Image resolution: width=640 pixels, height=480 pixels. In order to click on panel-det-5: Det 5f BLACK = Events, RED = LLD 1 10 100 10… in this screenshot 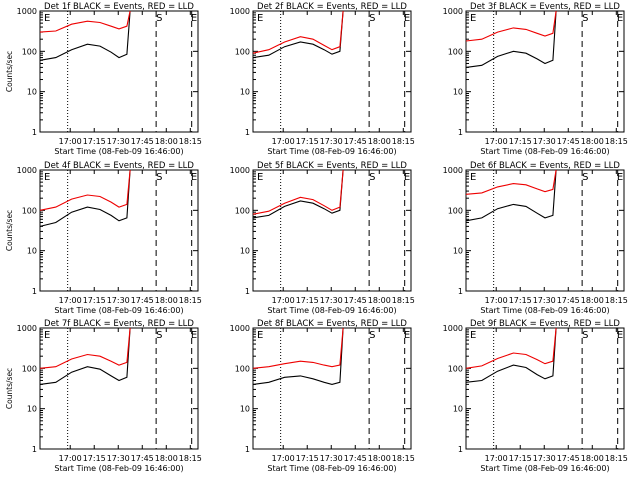, I will do `click(322, 238)`.